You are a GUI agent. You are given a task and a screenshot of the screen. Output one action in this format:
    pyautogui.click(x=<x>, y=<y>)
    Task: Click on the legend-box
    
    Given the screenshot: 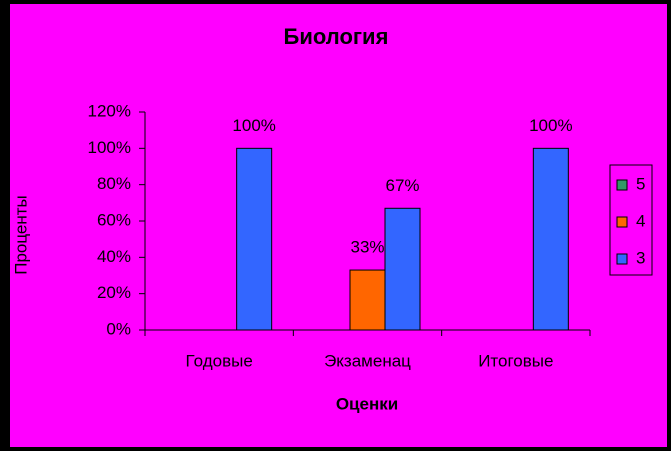 What is the action you would take?
    pyautogui.click(x=631, y=220)
    